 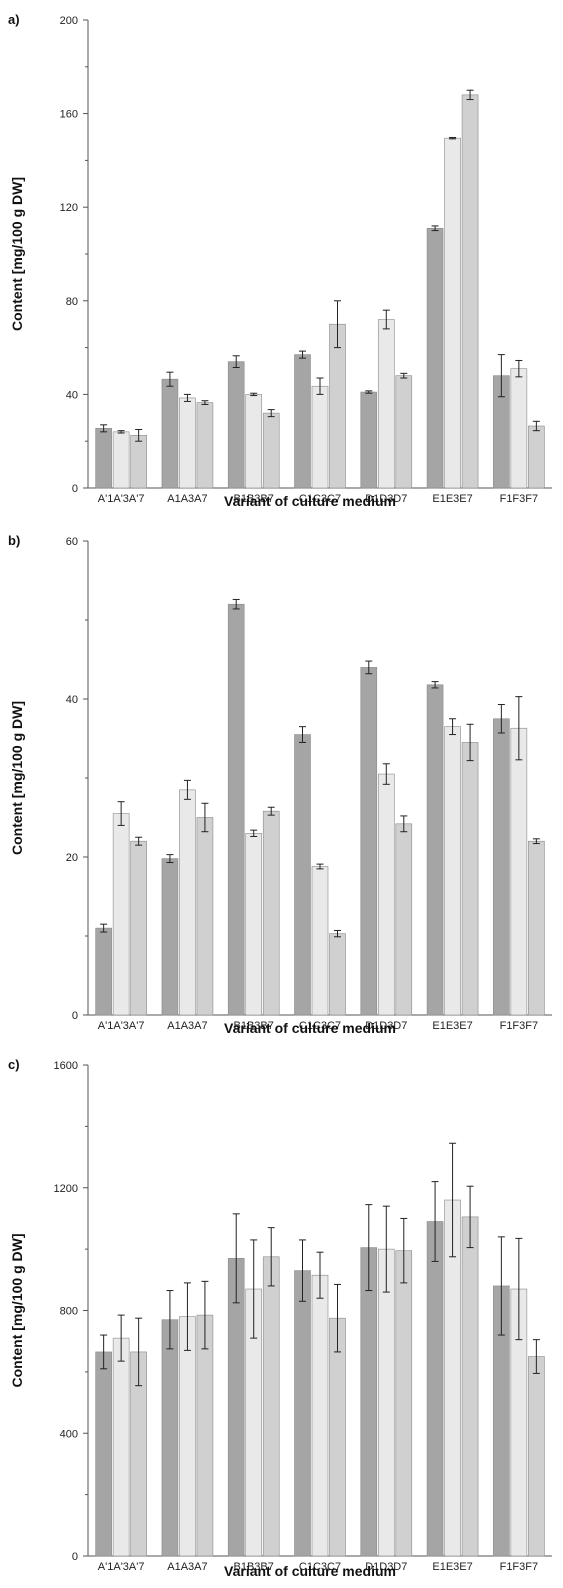 I want to click on y-tick-label: 400, so click(x=69, y=1434).